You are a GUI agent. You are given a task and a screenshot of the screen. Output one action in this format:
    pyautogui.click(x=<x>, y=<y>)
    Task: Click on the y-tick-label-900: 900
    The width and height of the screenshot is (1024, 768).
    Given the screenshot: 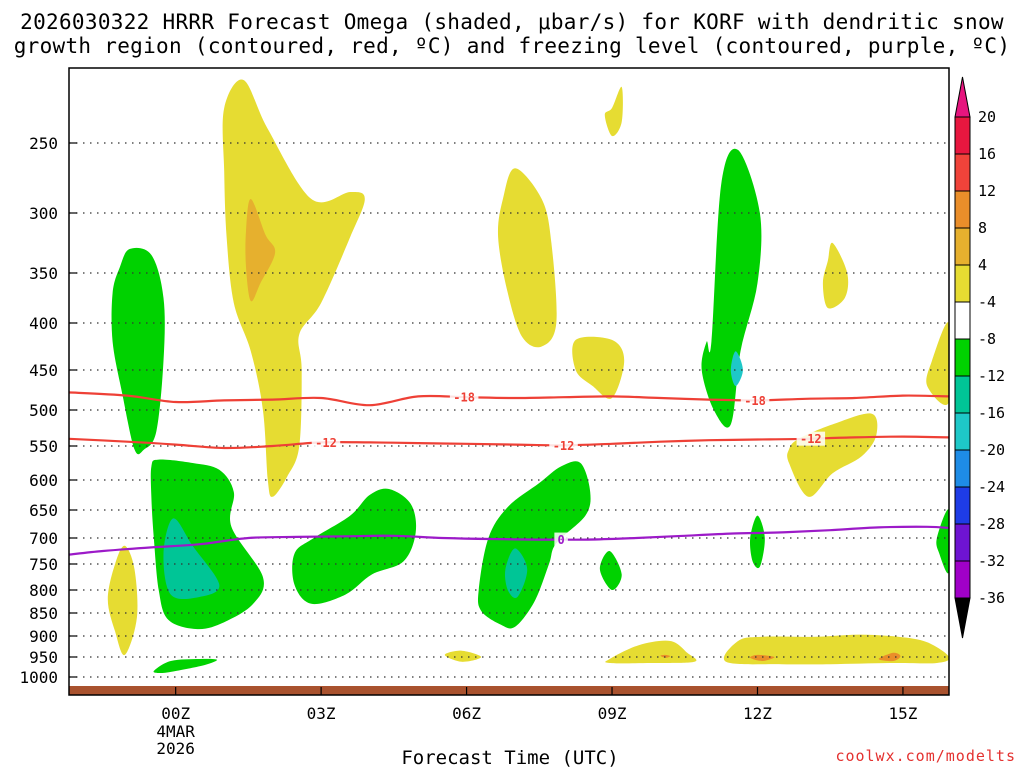 What is the action you would take?
    pyautogui.click(x=43, y=636)
    